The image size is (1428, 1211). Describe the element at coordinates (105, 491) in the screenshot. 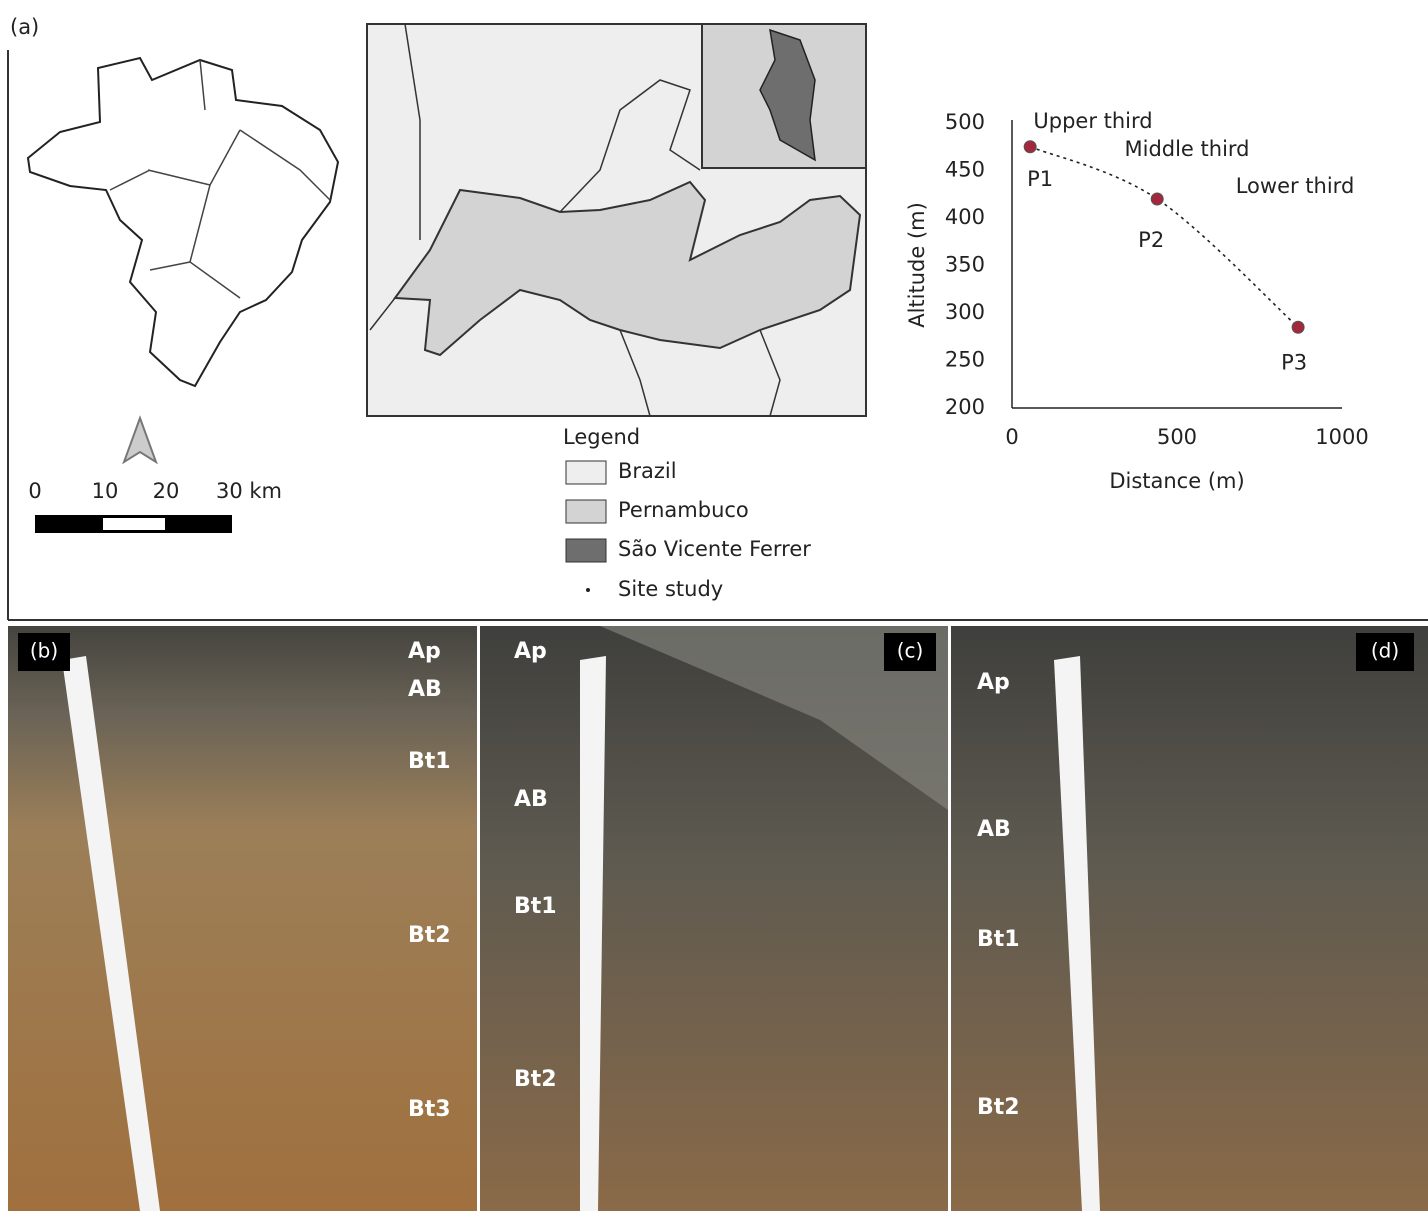

I see `scale-label: 10` at that location.